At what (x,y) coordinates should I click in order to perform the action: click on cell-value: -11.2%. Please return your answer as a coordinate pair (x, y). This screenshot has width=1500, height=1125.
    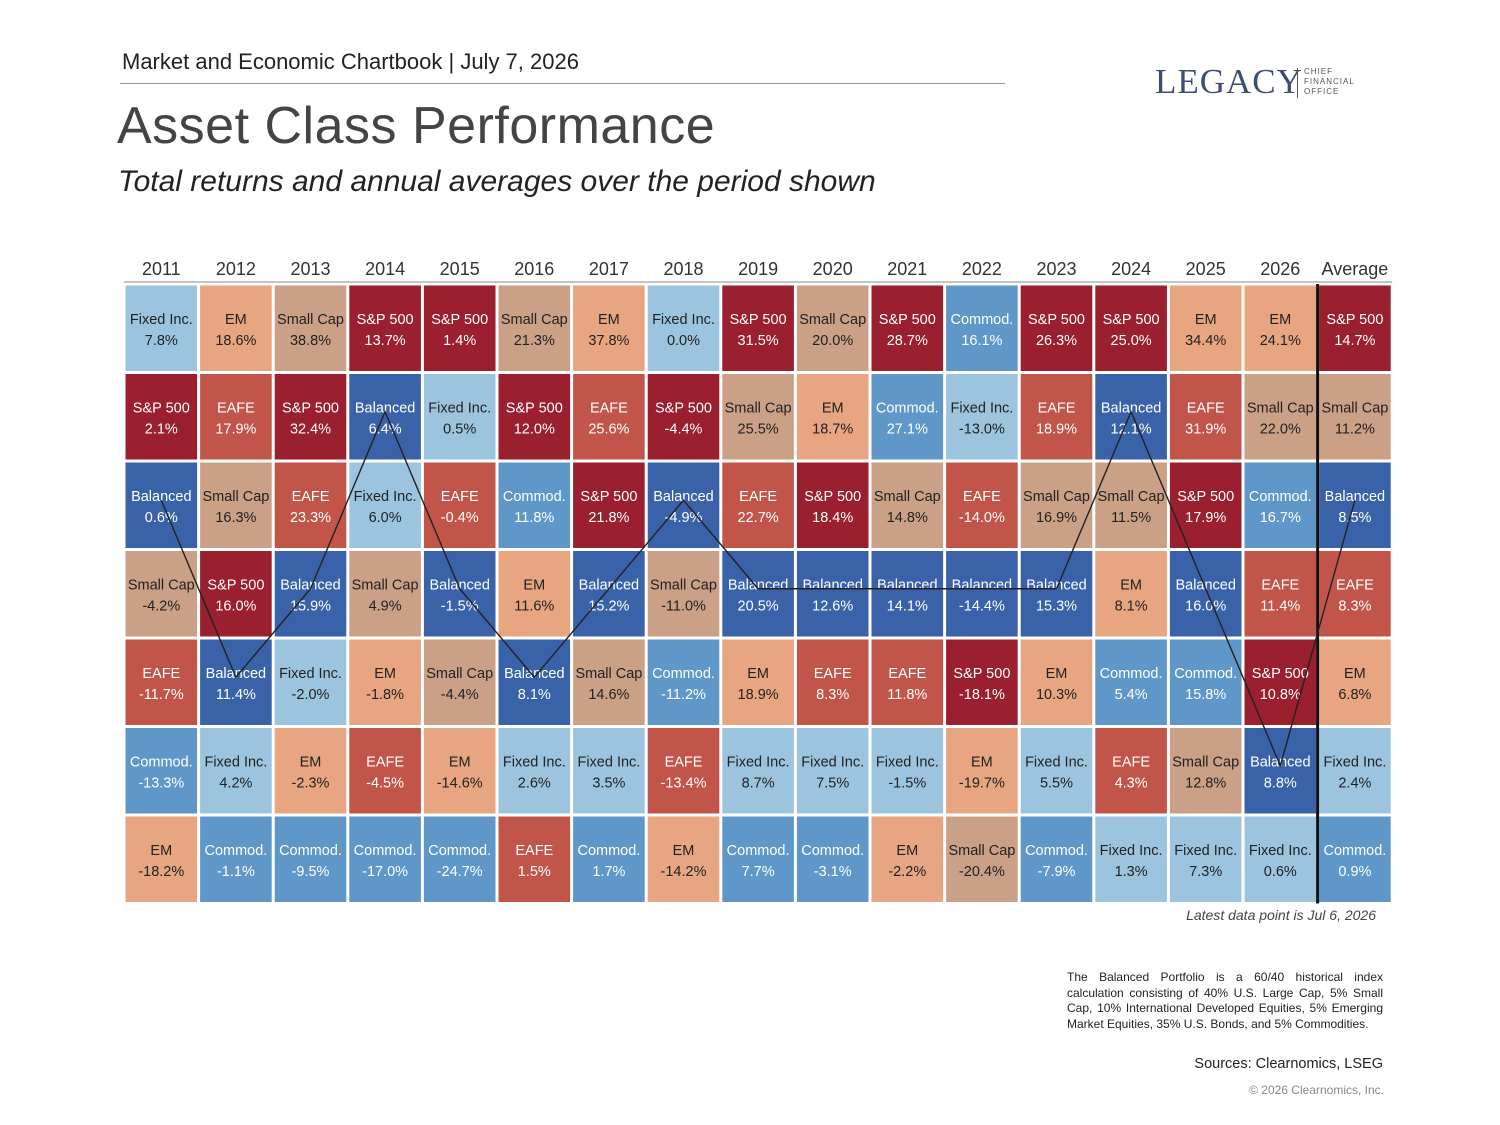
    Looking at the image, I should click on (683, 695).